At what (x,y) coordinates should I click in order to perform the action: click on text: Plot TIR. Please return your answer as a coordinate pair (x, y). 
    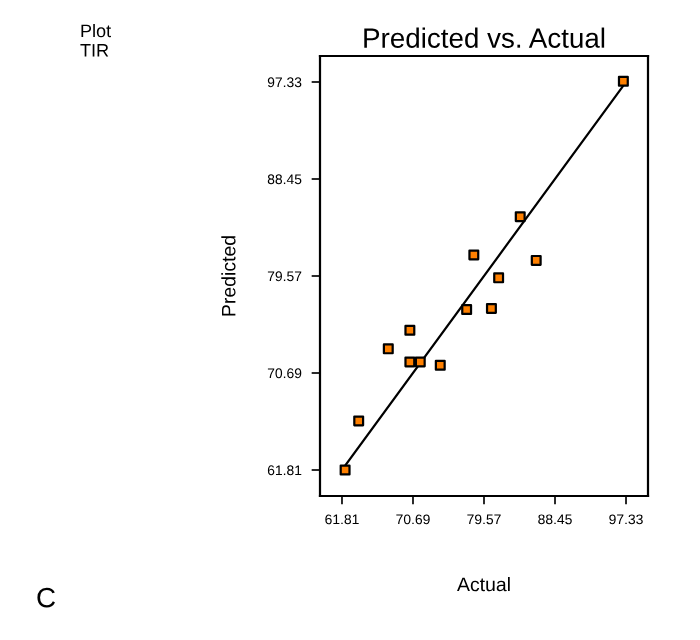
    Looking at the image, I should click on (95, 40).